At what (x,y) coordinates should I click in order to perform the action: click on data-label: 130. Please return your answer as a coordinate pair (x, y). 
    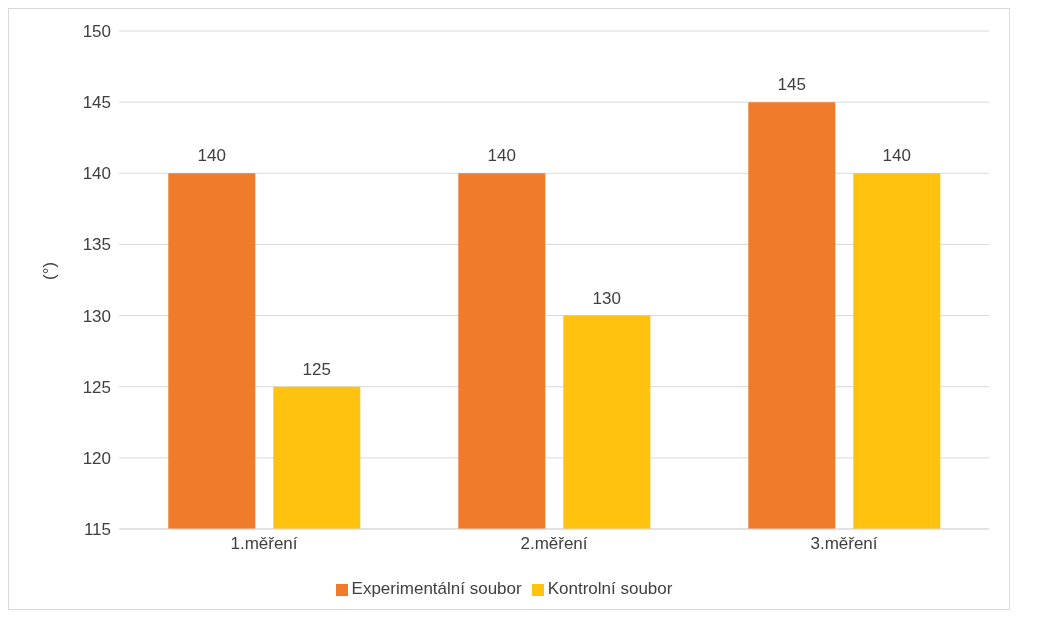
    Looking at the image, I should click on (606, 298).